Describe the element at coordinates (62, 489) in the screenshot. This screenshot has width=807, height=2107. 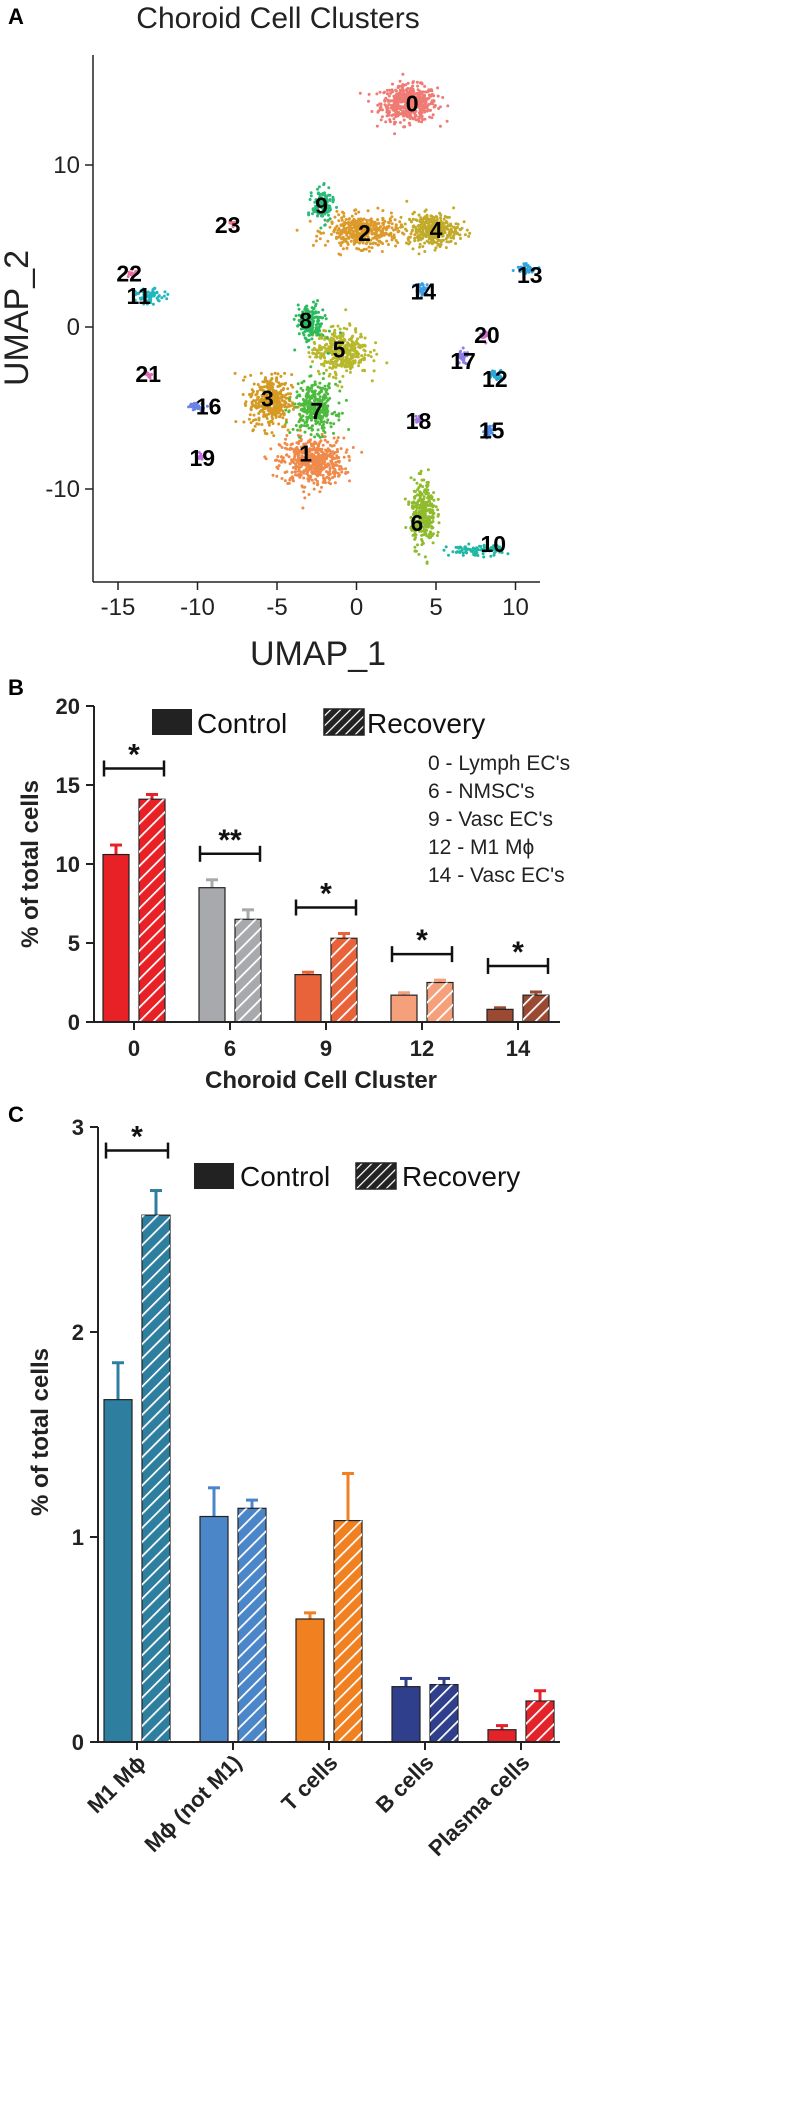
I see `y-tick-label: -10` at that location.